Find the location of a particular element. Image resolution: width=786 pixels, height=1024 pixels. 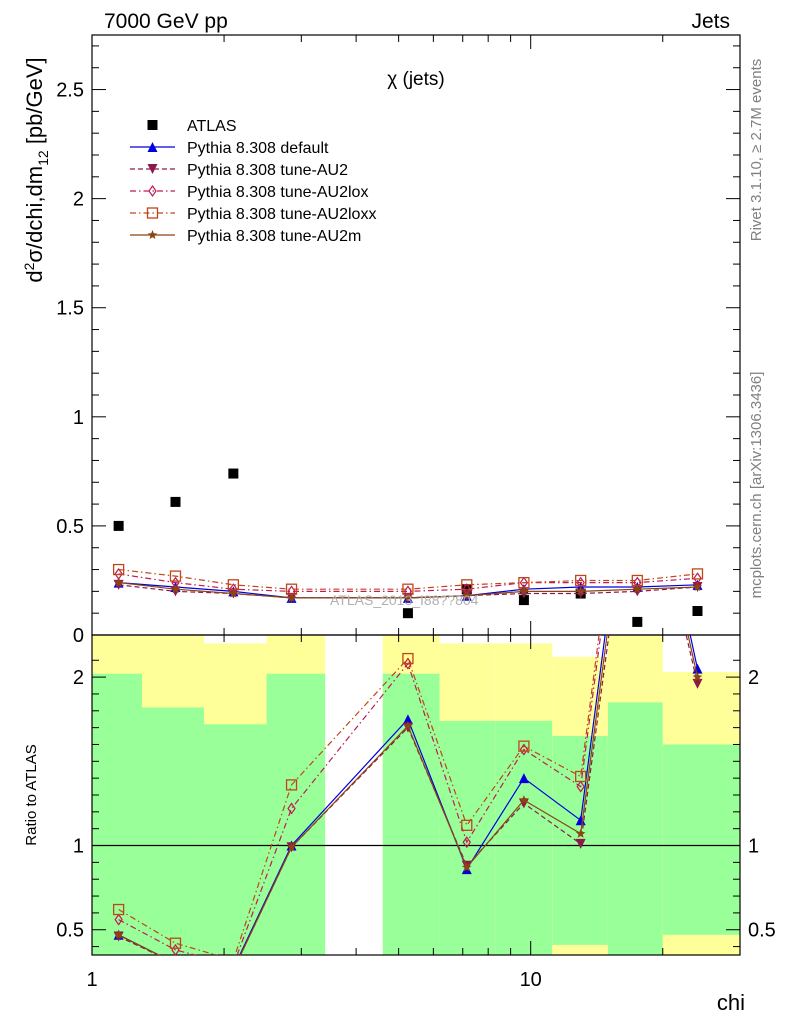

ratio-y-tick-label-right: 2 is located at coordinates (753, 678).